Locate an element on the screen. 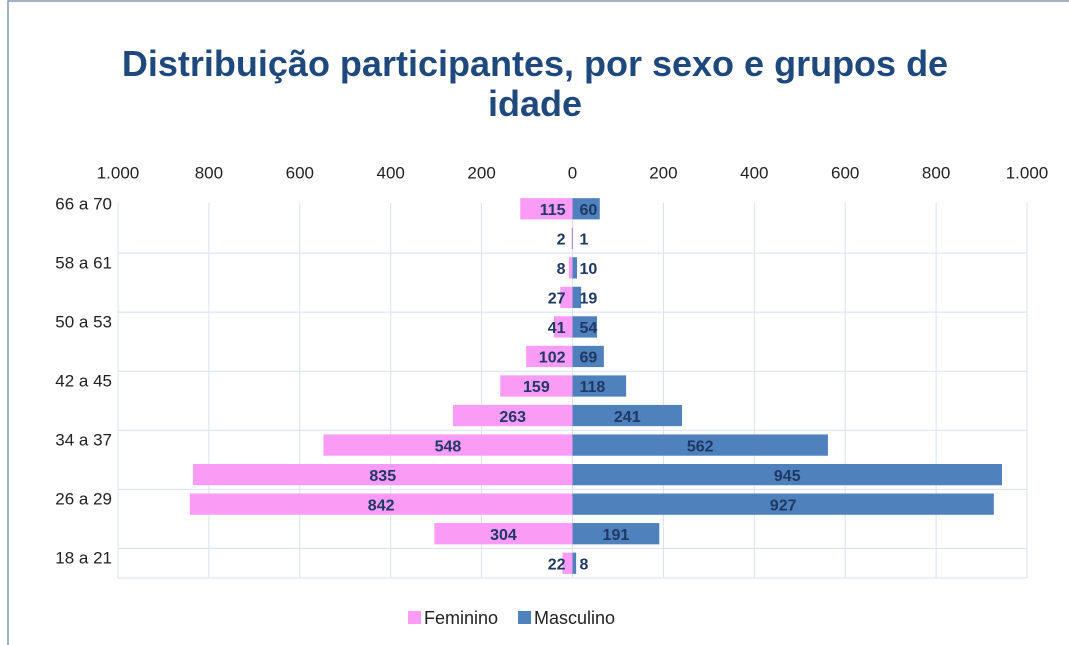 The image size is (1069, 645). data-label: 191 is located at coordinates (616, 535).